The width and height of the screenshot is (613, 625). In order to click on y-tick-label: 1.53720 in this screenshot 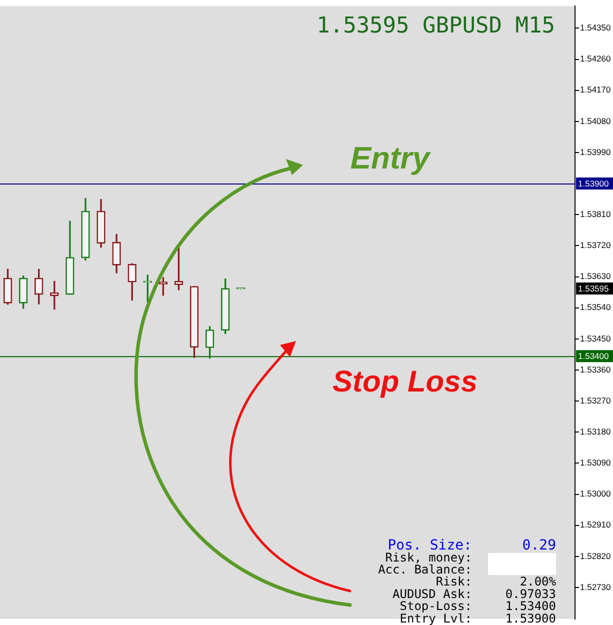, I will do `click(595, 245)`.